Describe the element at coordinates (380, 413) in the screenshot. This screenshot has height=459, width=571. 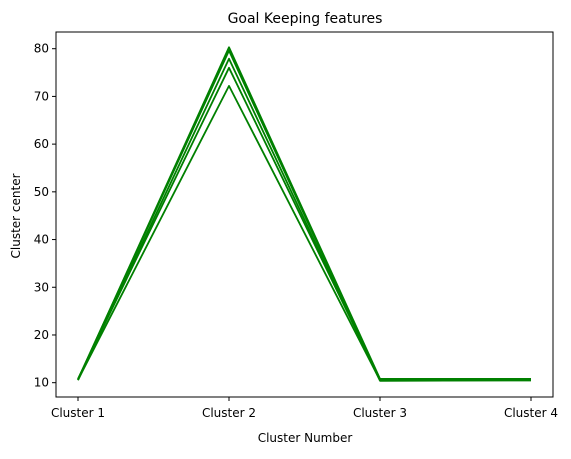
I see `x-tick-label-3: Cluster 3` at that location.